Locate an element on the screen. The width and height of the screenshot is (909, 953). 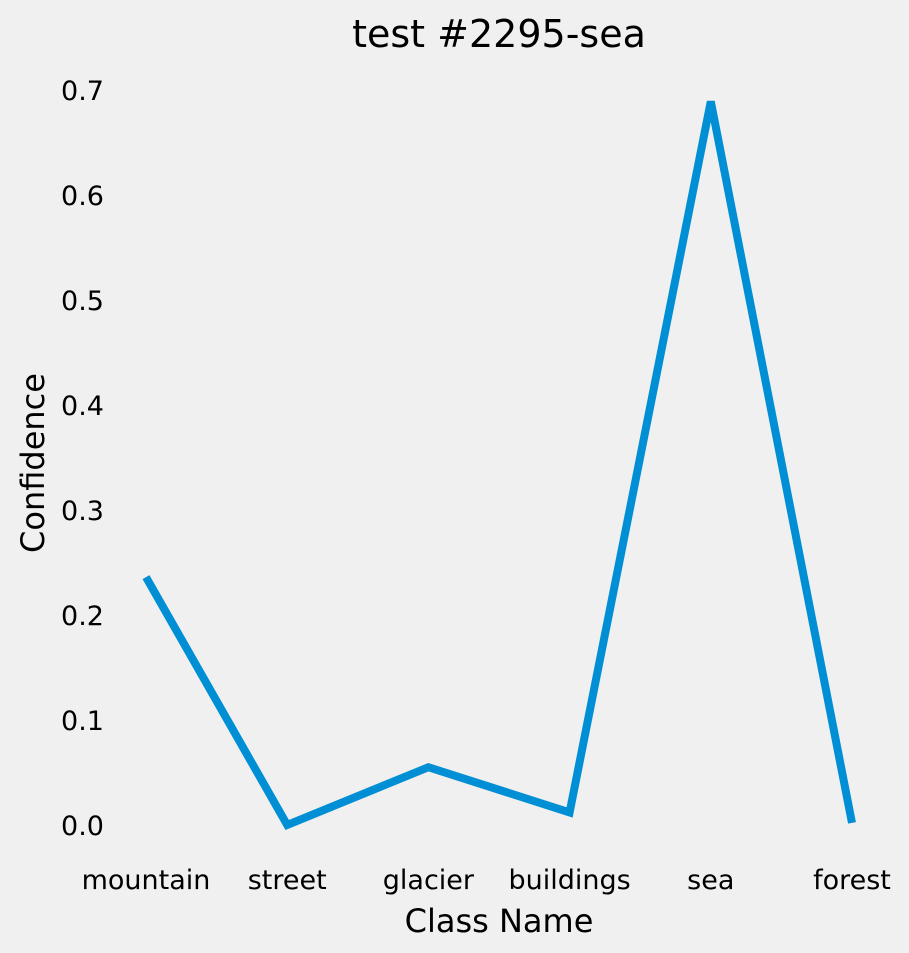
y-tick-label: 0.1 is located at coordinates (82, 721).